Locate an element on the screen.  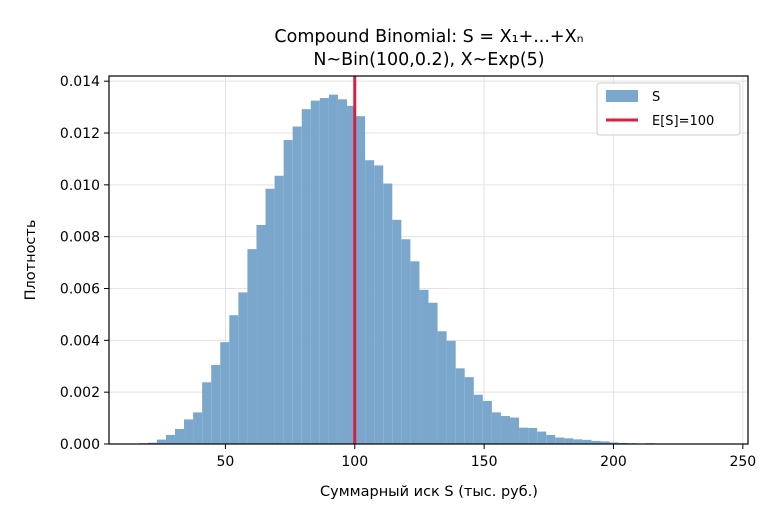
x-axis: 50 100 150 200 250 is located at coordinates (486, 457).